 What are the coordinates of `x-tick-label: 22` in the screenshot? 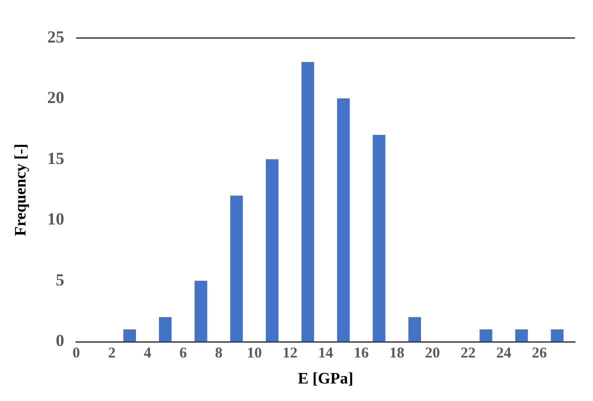 It's located at (468, 354).